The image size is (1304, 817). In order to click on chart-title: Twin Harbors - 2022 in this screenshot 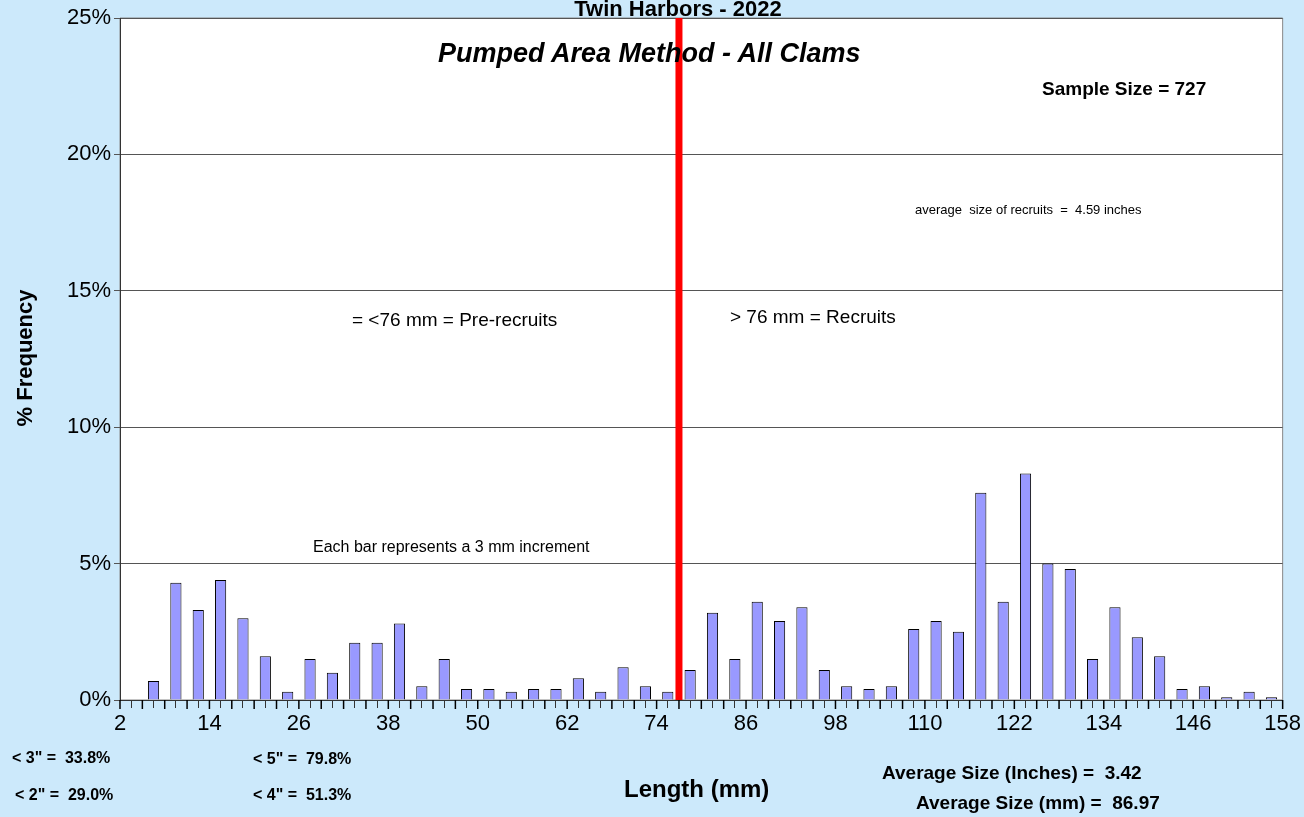, I will do `click(678, 10)`.